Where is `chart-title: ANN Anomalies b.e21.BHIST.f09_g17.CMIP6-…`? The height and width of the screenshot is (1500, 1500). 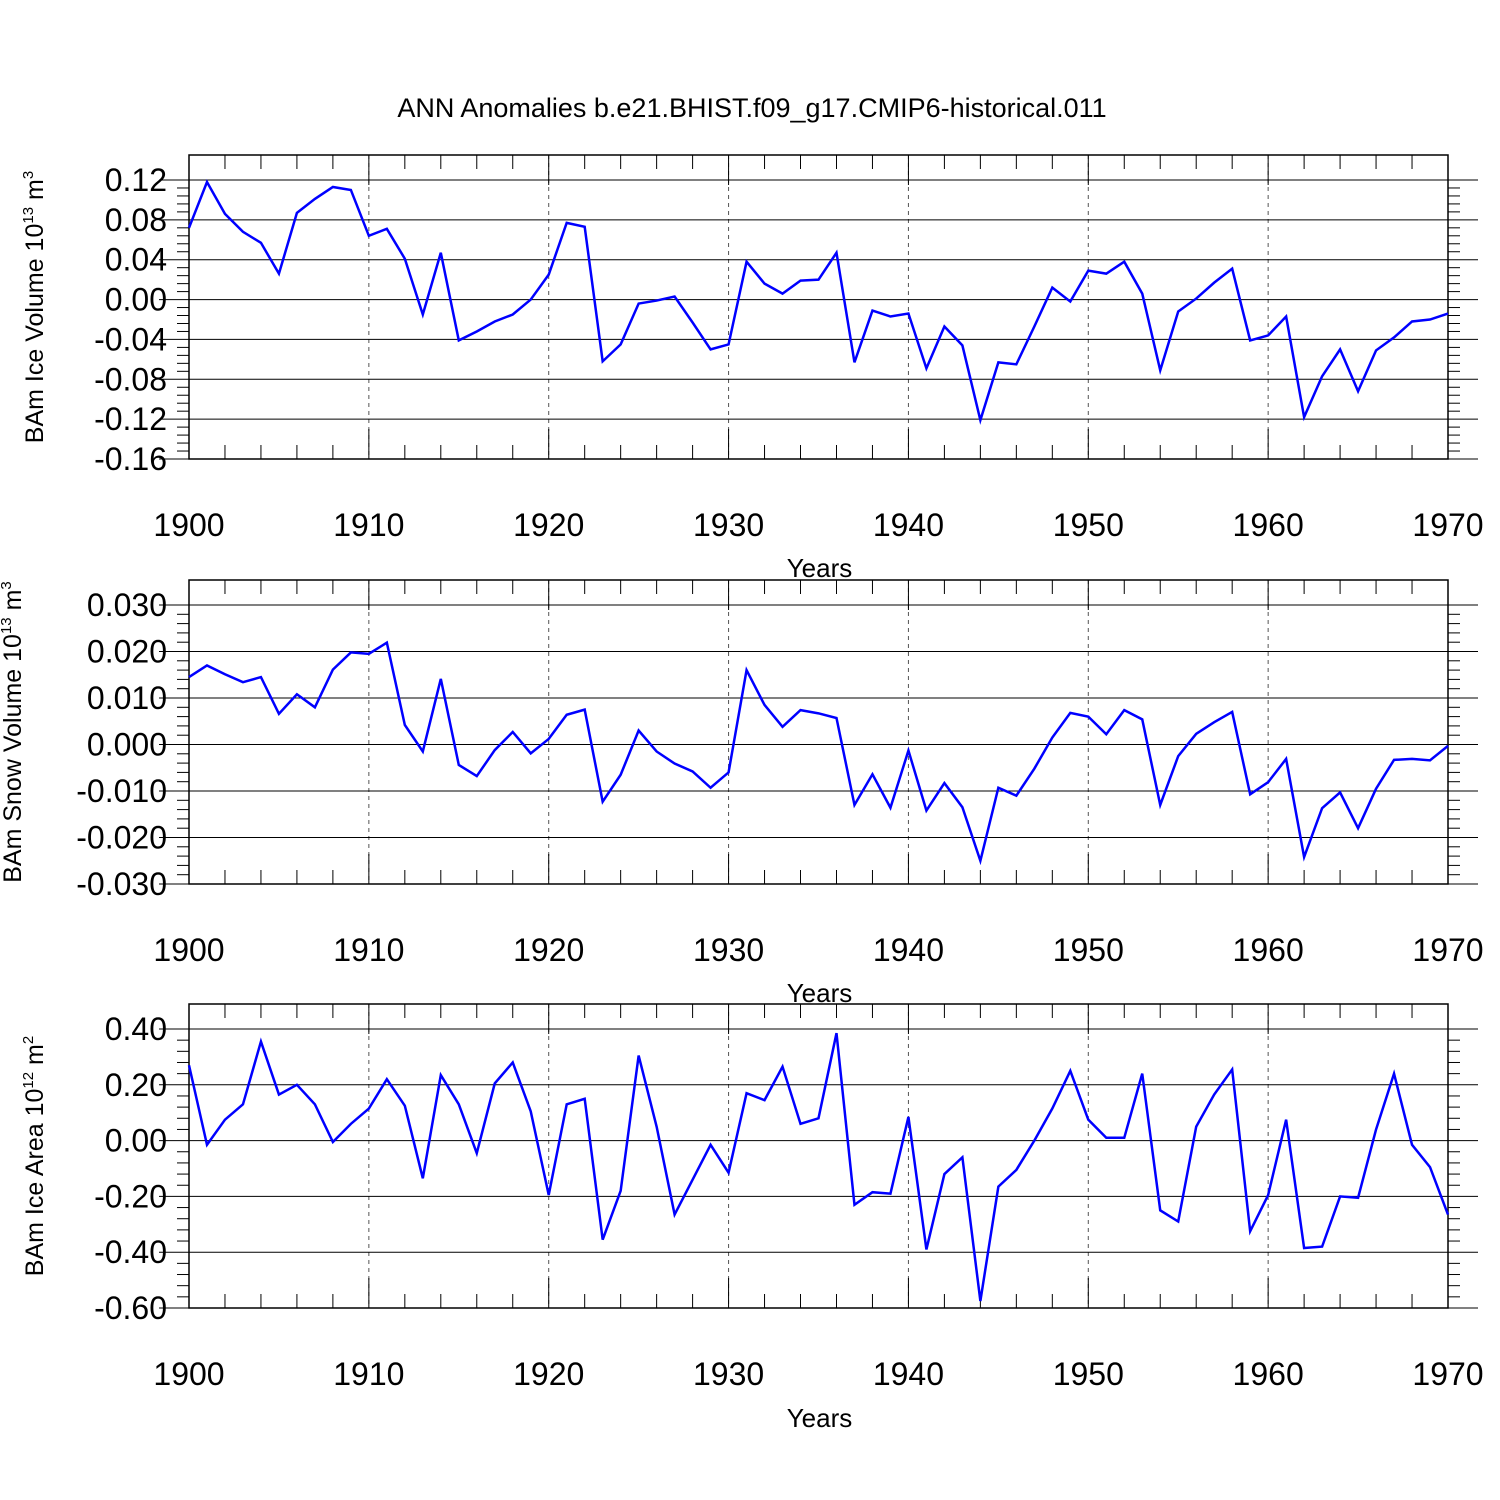 chart-title: ANN Anomalies b.e21.BHIST.f09_g17.CMIP6-… is located at coordinates (751, 108).